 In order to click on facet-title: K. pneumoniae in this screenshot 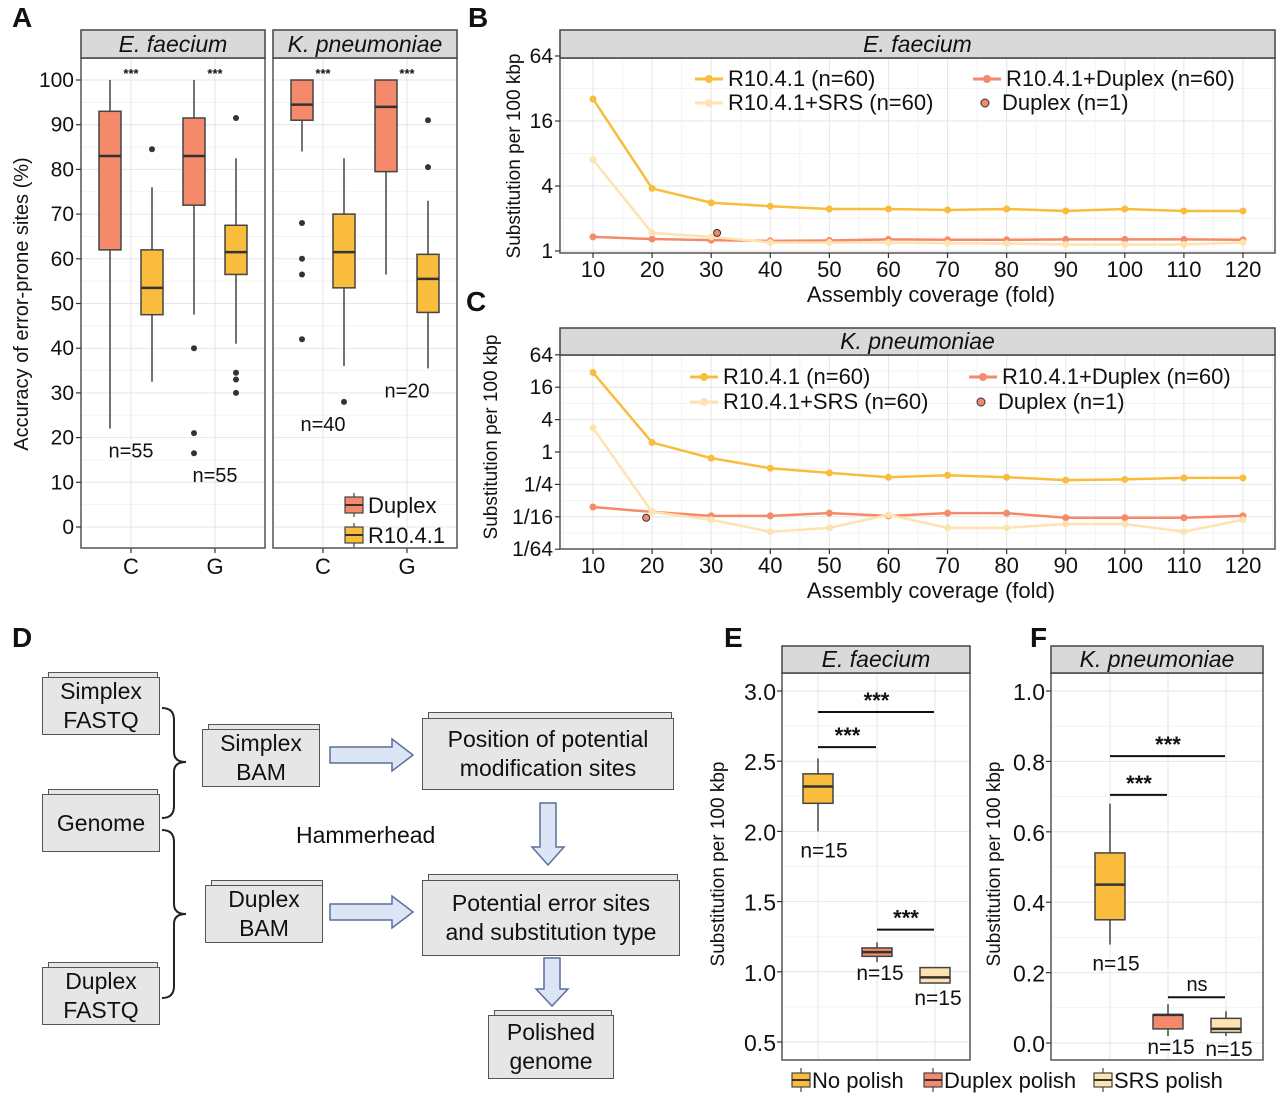, I will do `click(1157, 659)`.